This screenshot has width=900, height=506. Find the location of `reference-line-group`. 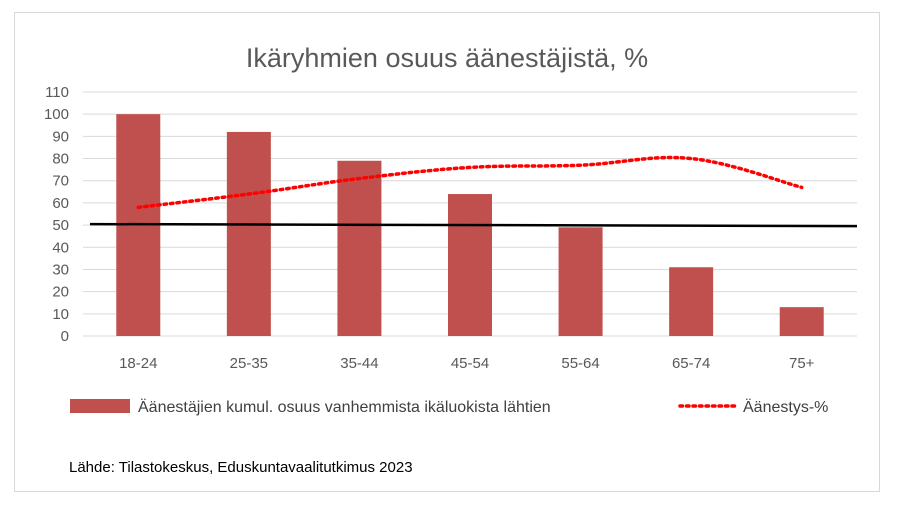

reference-line-group is located at coordinates (473, 225).